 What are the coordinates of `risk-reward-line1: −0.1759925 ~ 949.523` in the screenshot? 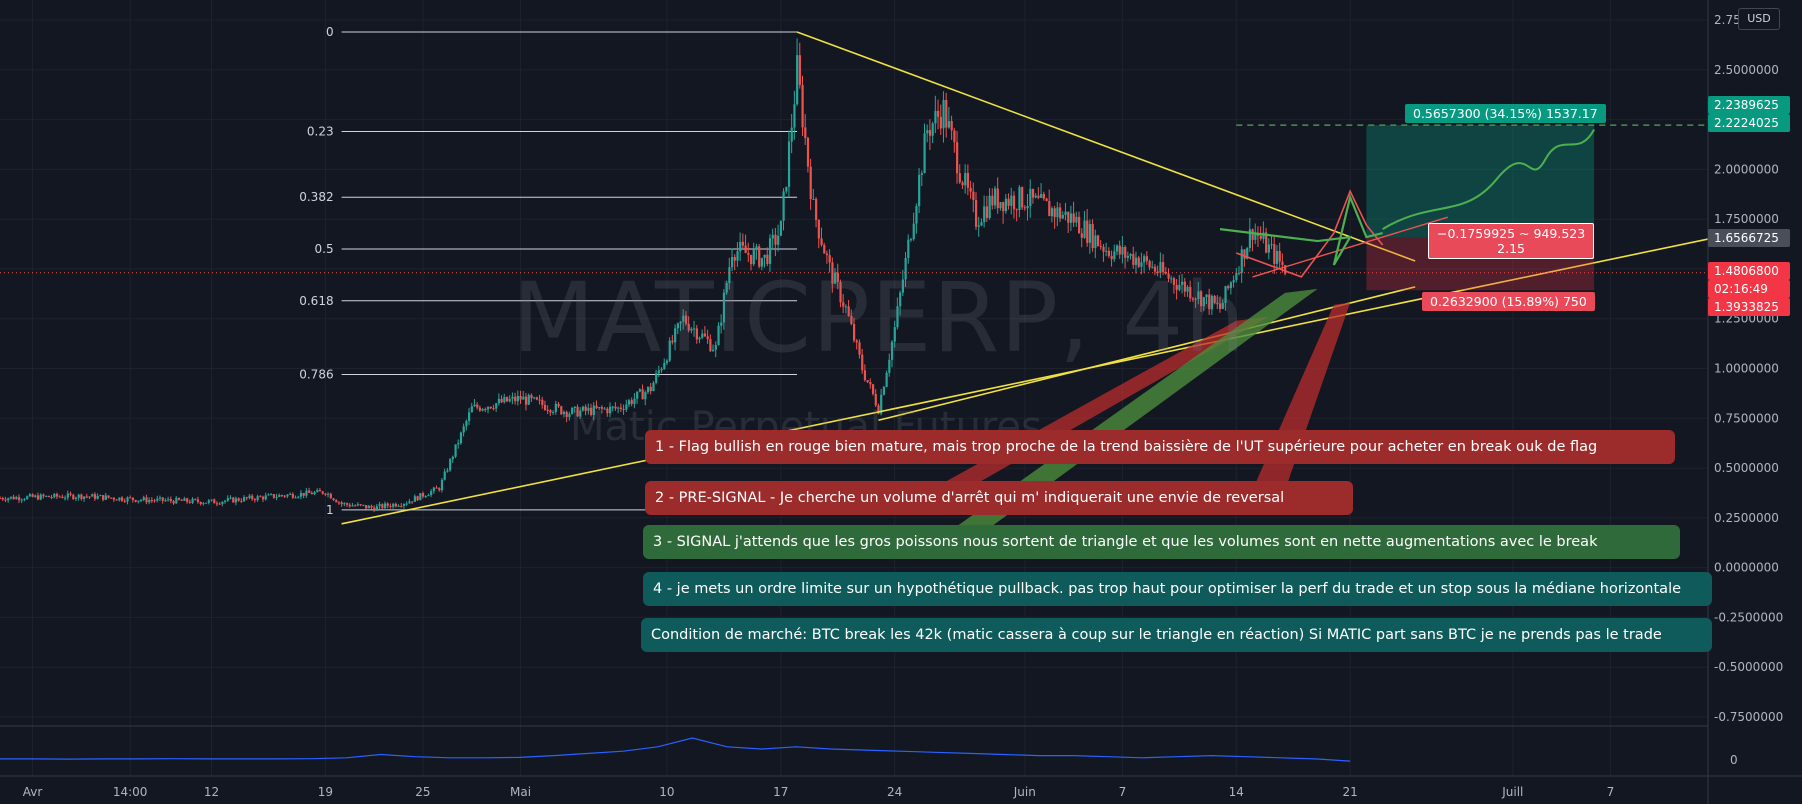 It's located at (1511, 233).